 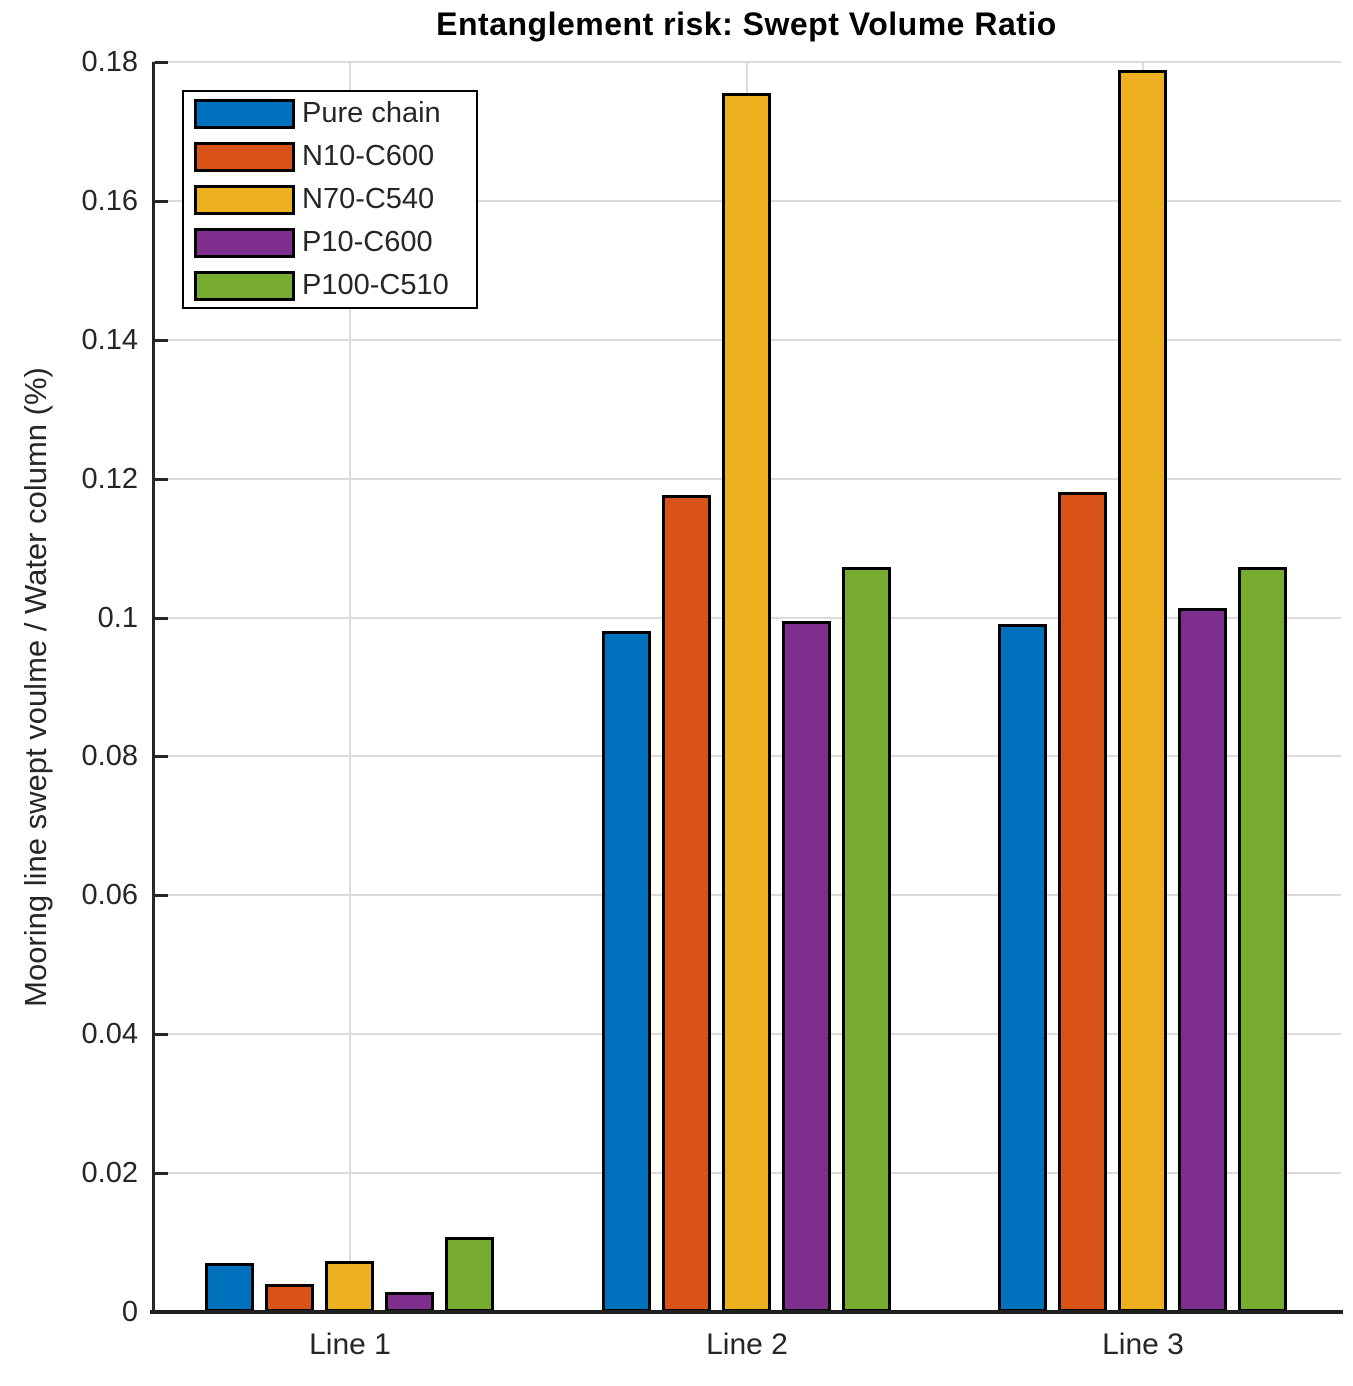 I want to click on y-tick-label: 0.12, so click(x=109, y=479).